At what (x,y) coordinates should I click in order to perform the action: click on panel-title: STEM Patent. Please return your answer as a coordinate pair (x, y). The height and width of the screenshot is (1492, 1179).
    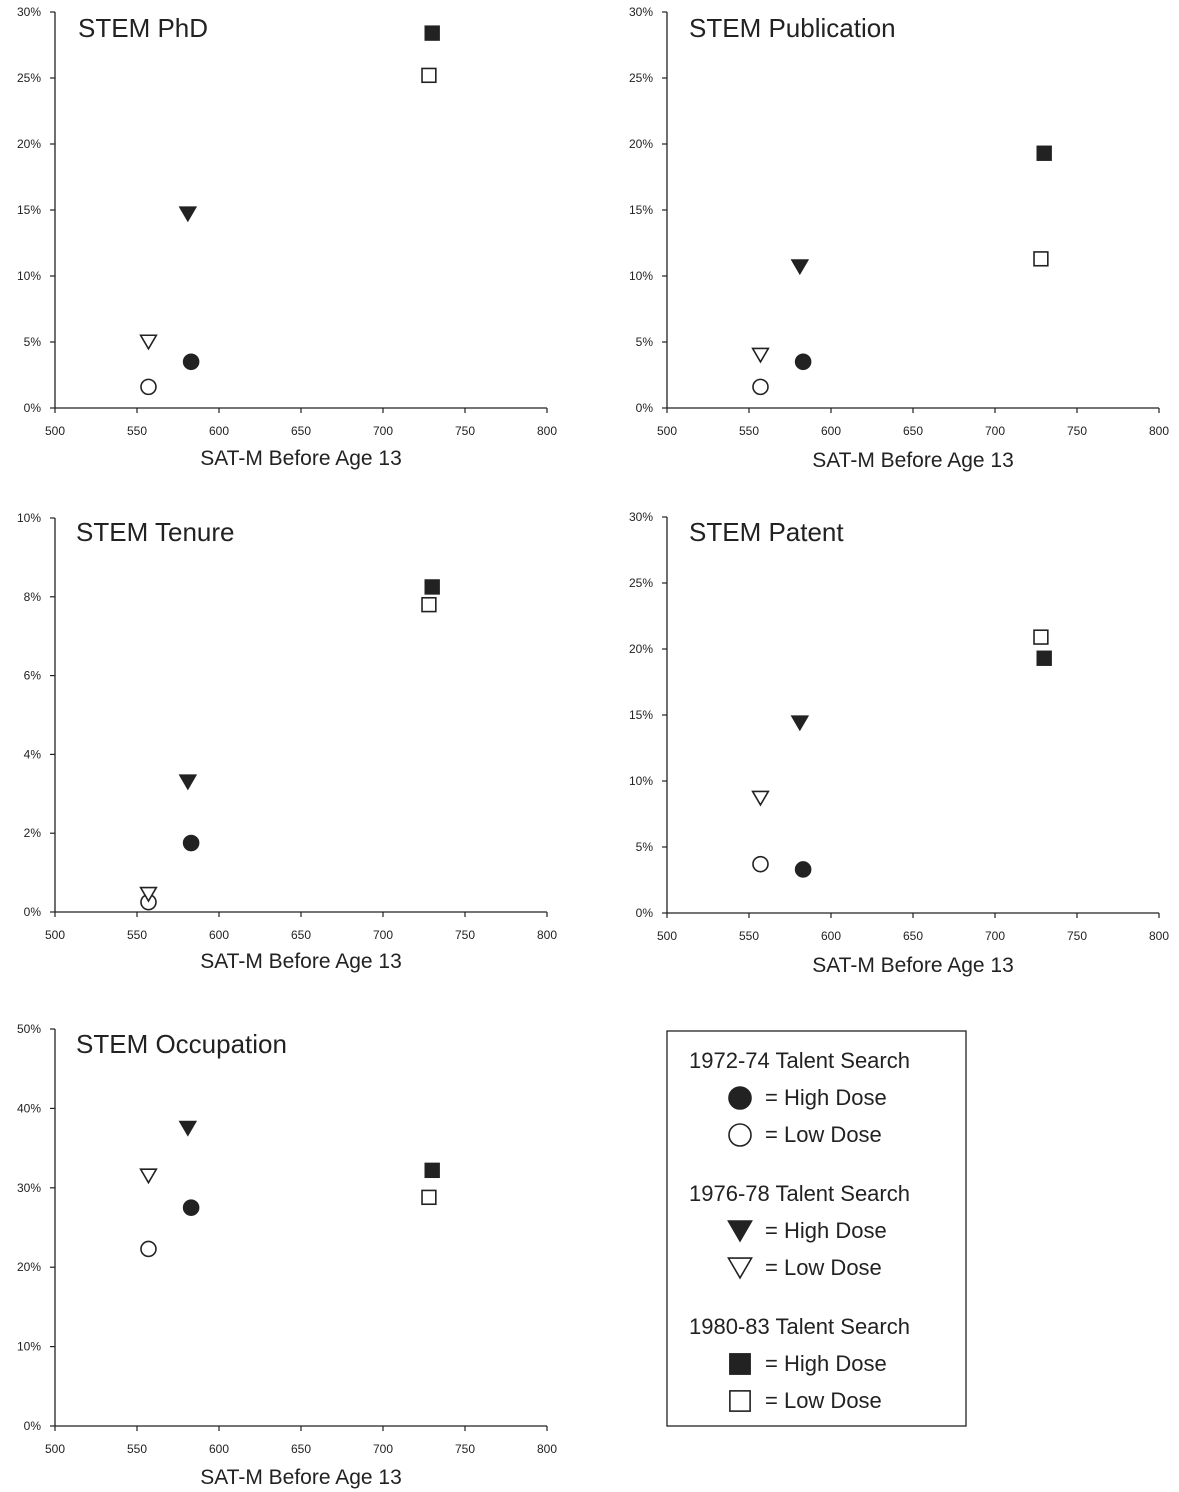
    Looking at the image, I should click on (766, 532).